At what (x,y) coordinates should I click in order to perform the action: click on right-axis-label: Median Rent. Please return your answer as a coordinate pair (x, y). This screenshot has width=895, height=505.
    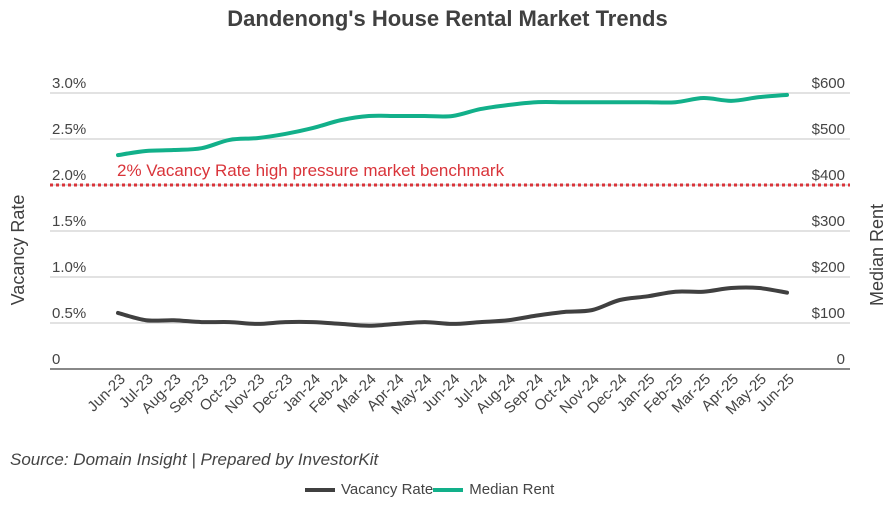
    Looking at the image, I should click on (877, 255).